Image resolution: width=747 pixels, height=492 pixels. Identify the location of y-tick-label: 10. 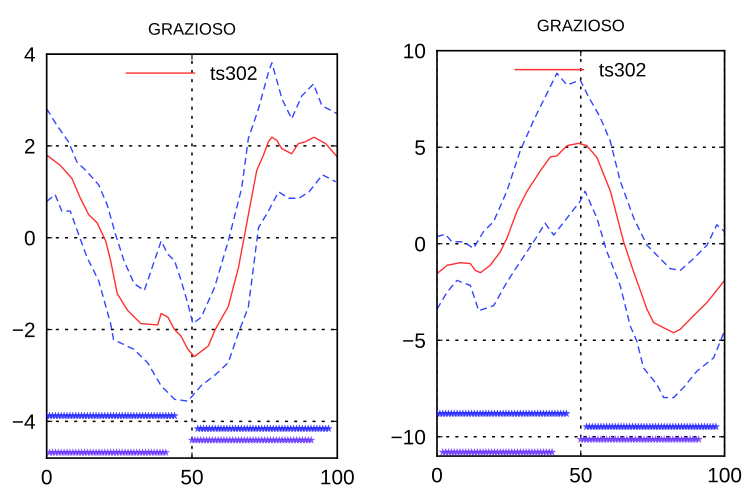
(415, 51).